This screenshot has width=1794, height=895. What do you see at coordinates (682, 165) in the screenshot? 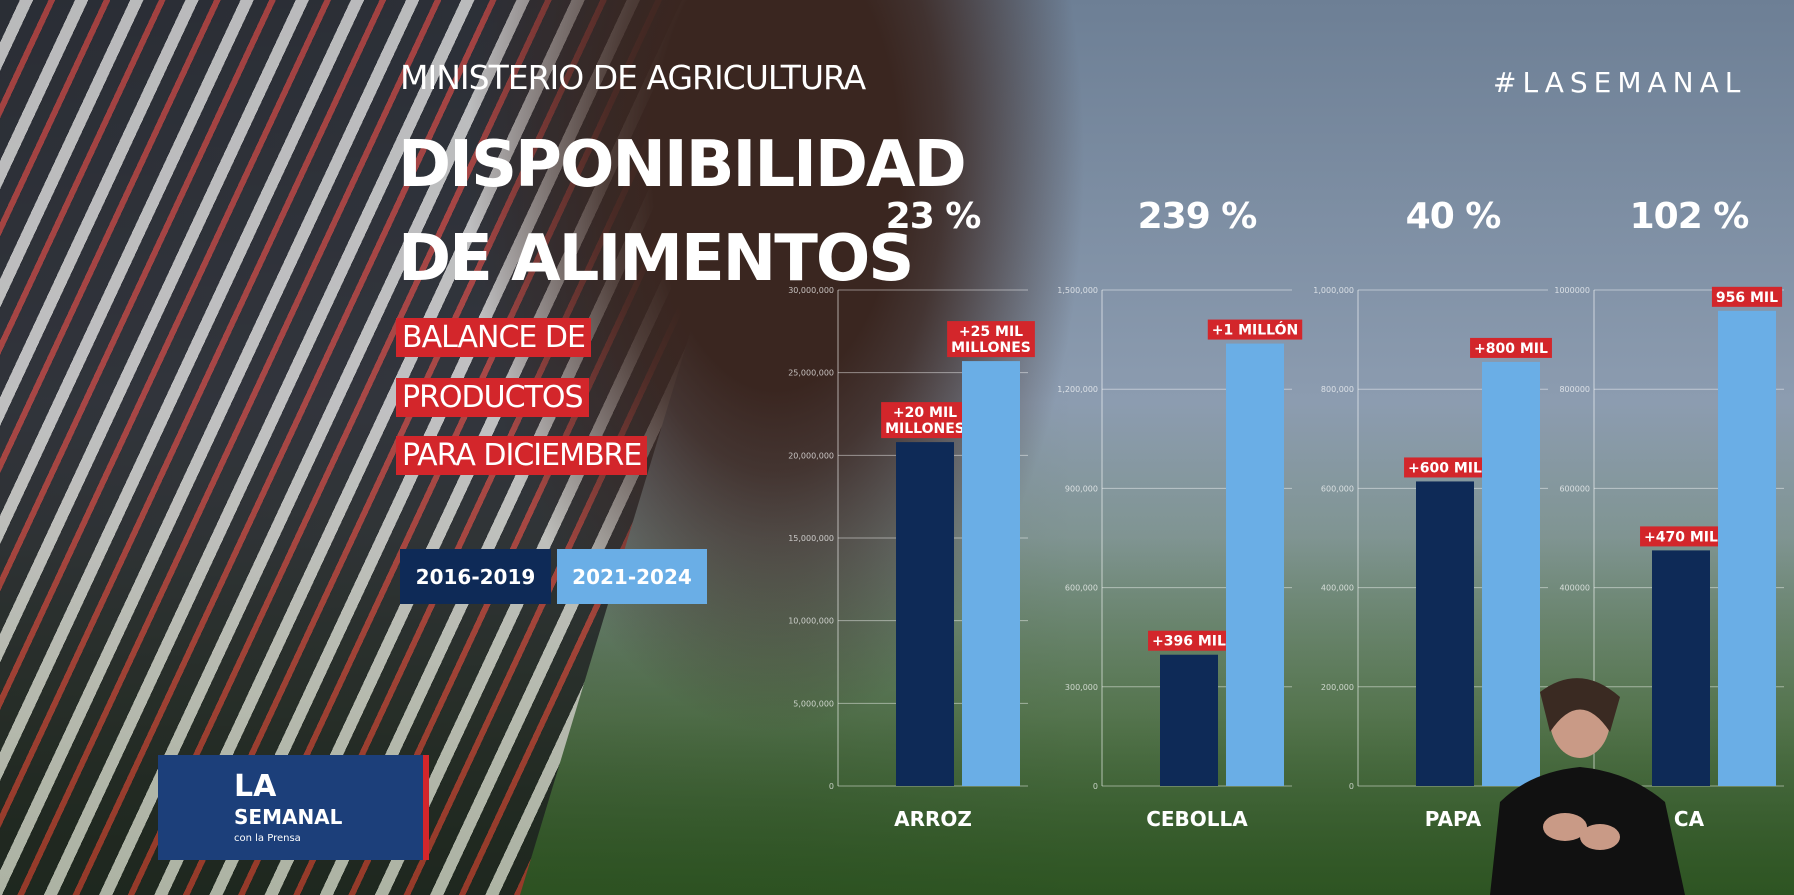
I see `headline: DISPONIBILIDAD` at bounding box center [682, 165].